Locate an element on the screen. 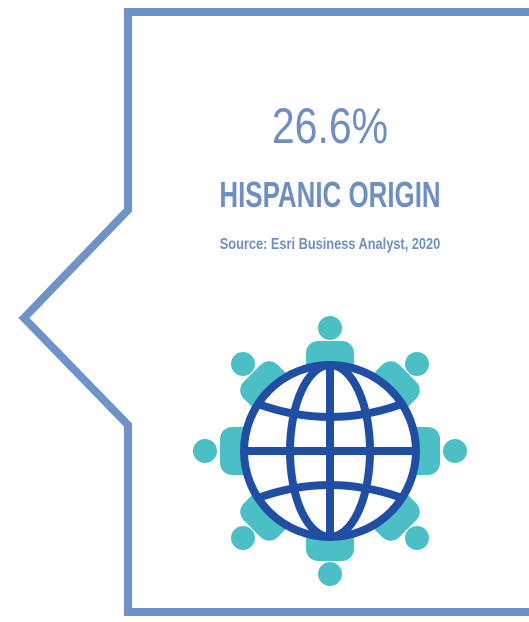  globe is located at coordinates (330, 451).